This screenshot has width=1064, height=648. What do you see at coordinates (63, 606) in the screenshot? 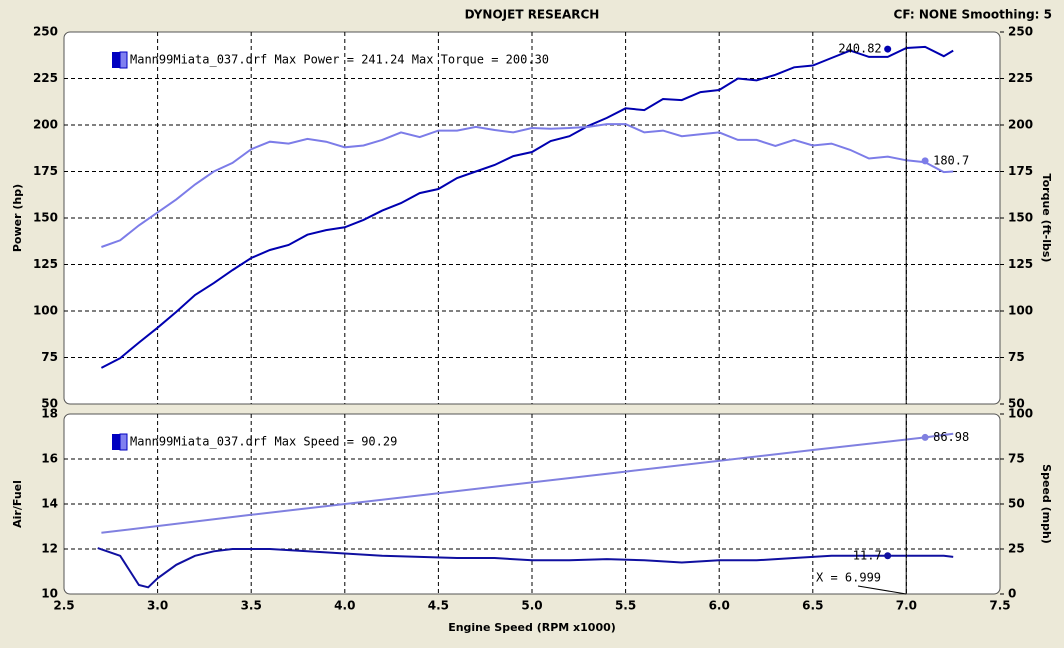
I see `x-tick-label: 2.5` at bounding box center [63, 606].